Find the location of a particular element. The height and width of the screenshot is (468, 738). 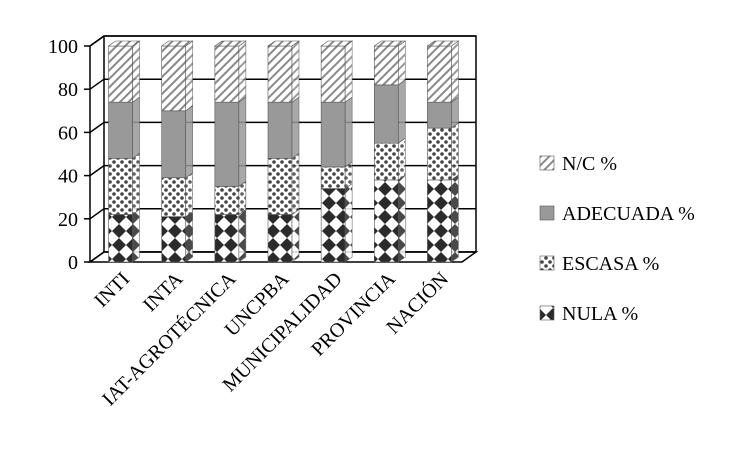

y-tick-label: 60 is located at coordinates (68, 133).